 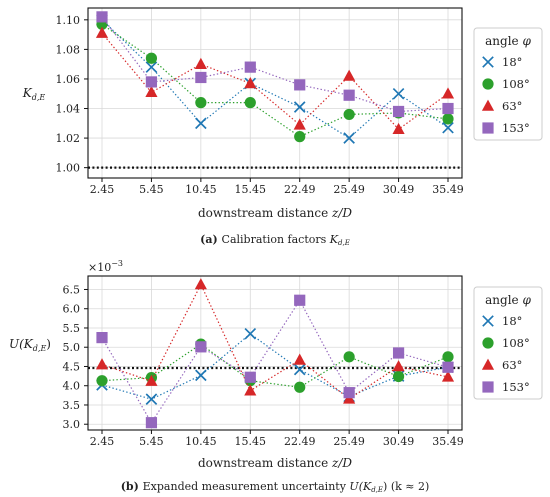 What do you see at coordinates (72, 347) in the screenshot?
I see `y-tick-label: 5.0` at bounding box center [72, 347].